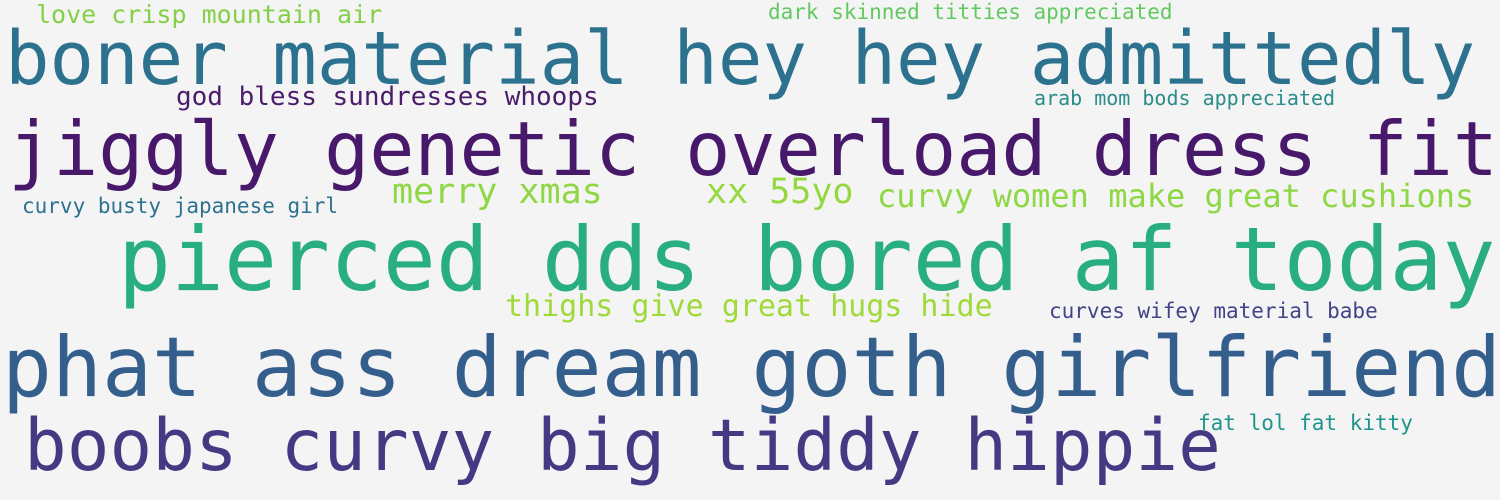 This screenshot has width=1500, height=500. I want to click on word-phrase: god bless sundresses whoops, so click(387, 97).